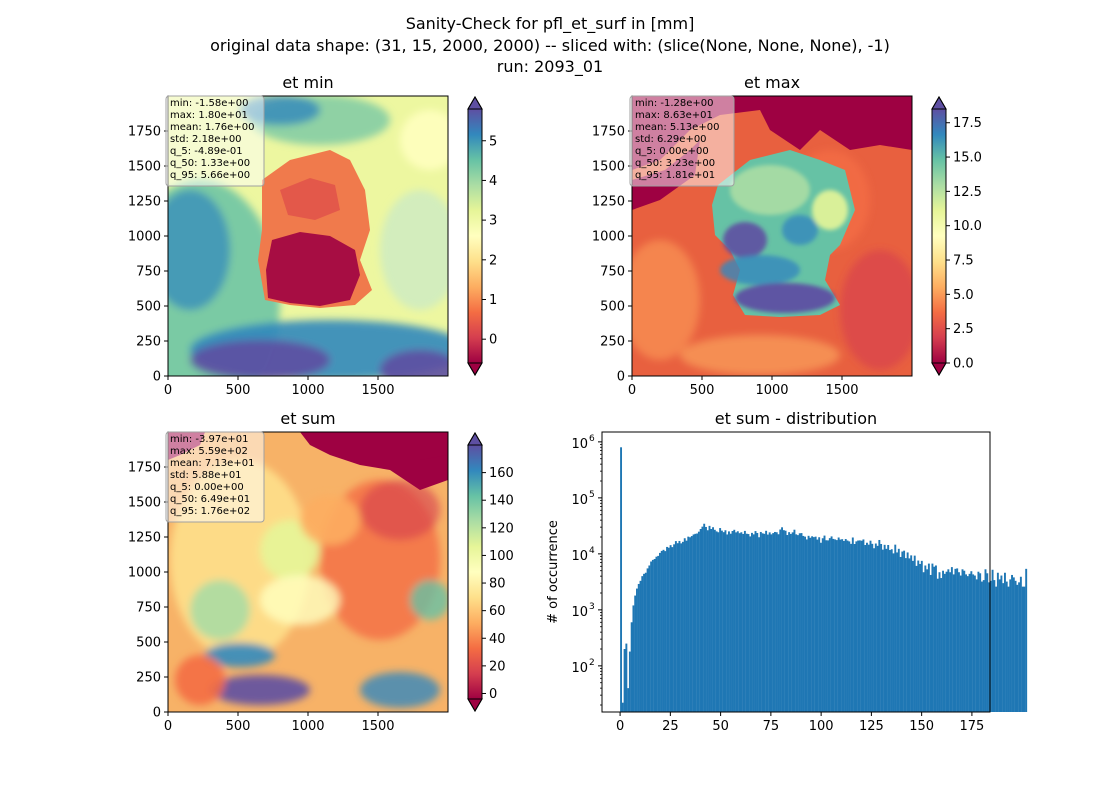  Describe the element at coordinates (261, 262) in the screenshot. I see `axis-ticks: 0 500 1000 1500 0 250 500 750 1000 1250 1500 1750` at that location.